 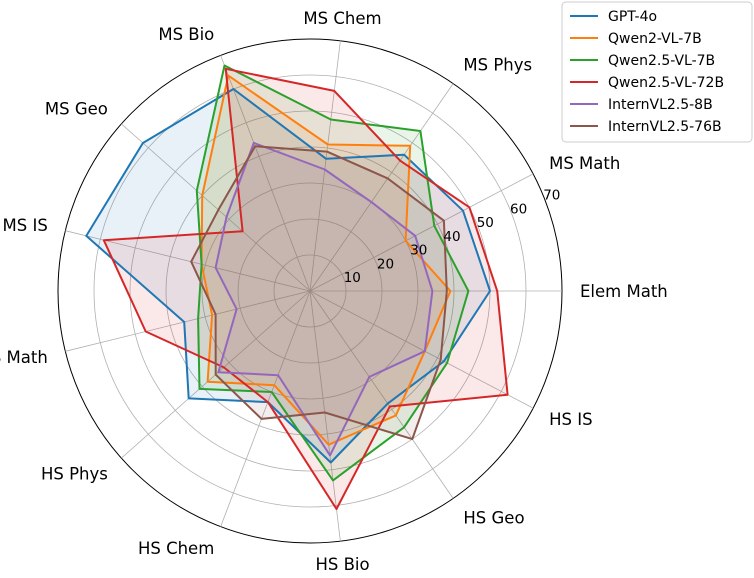 I want to click on legend-label-5: InternVL2.5-76B, so click(x=665, y=127).